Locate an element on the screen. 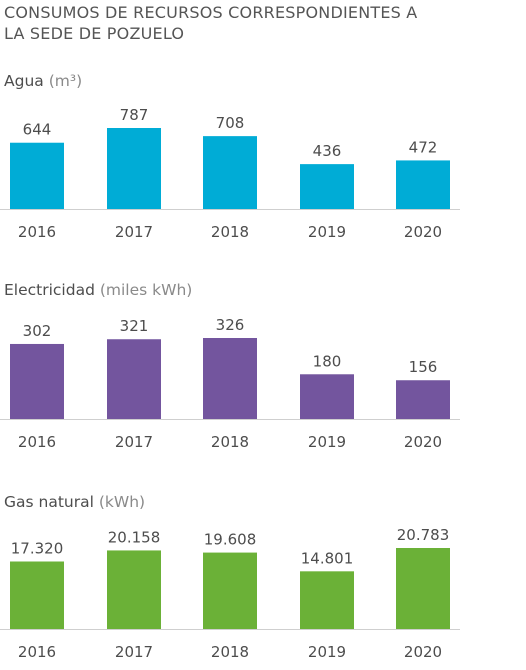 The image size is (526, 670). water-value-label-2018: 708 is located at coordinates (230, 123).